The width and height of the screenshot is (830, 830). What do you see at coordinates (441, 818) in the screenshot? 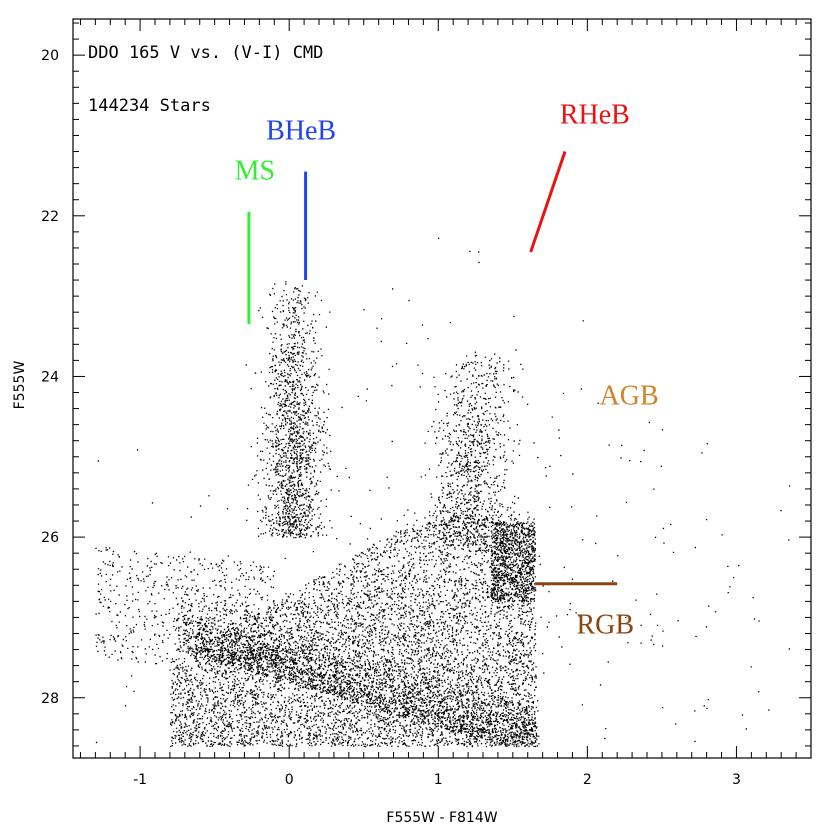
I see `x-axis-label: F555W - F814W` at bounding box center [441, 818].